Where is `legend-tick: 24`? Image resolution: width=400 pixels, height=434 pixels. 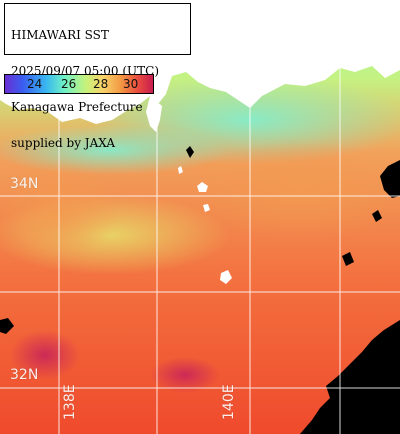 legend-tick: 24 is located at coordinates (35, 84).